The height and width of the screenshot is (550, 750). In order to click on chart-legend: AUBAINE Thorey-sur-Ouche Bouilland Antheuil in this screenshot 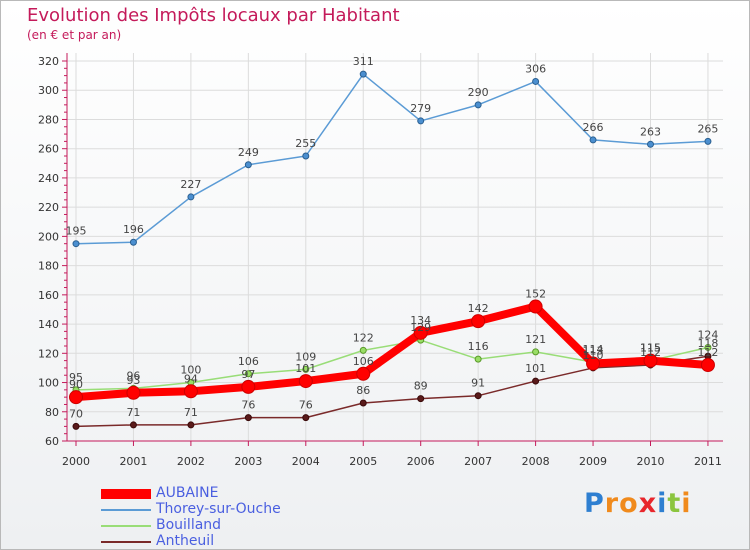, I will do `click(251, 517)`.